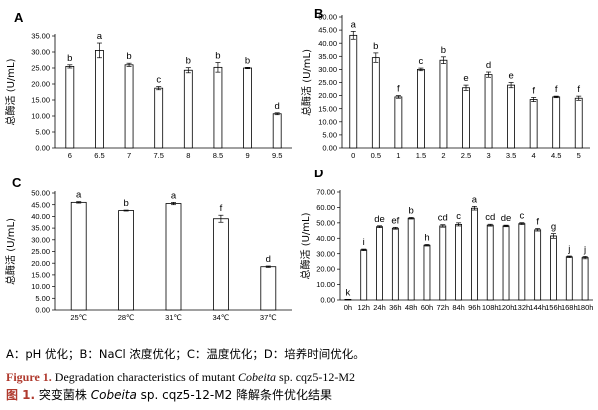 The image size is (598, 410). I want to click on x-tick-label: 2, so click(443, 155).